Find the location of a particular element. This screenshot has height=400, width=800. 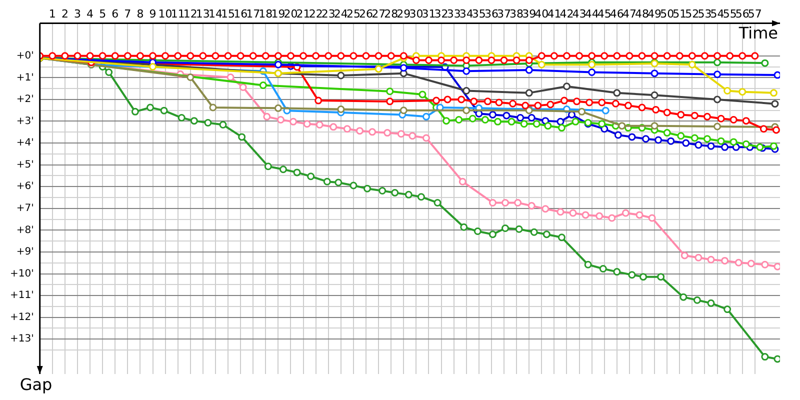

x-tick-label: 27 is located at coordinates (379, 13).